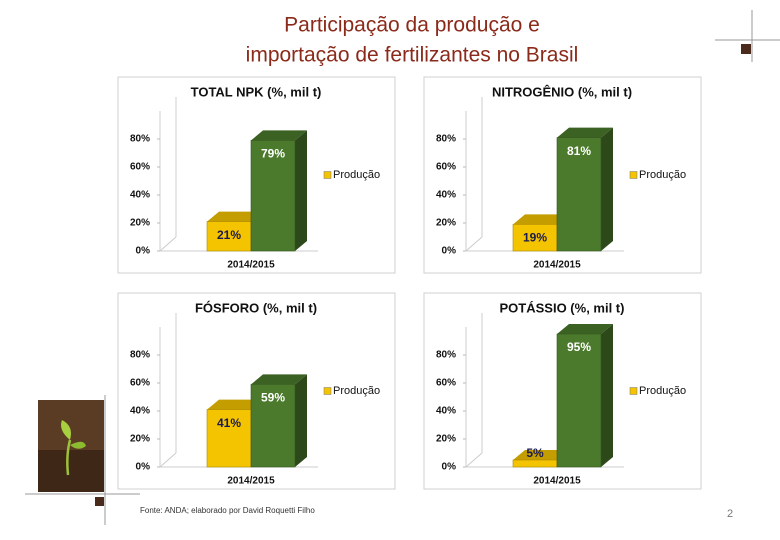 This screenshot has width=780, height=540. What do you see at coordinates (562, 91) in the screenshot?
I see `chart-title: NITROGÊNIO (%, mil t)` at bounding box center [562, 91].